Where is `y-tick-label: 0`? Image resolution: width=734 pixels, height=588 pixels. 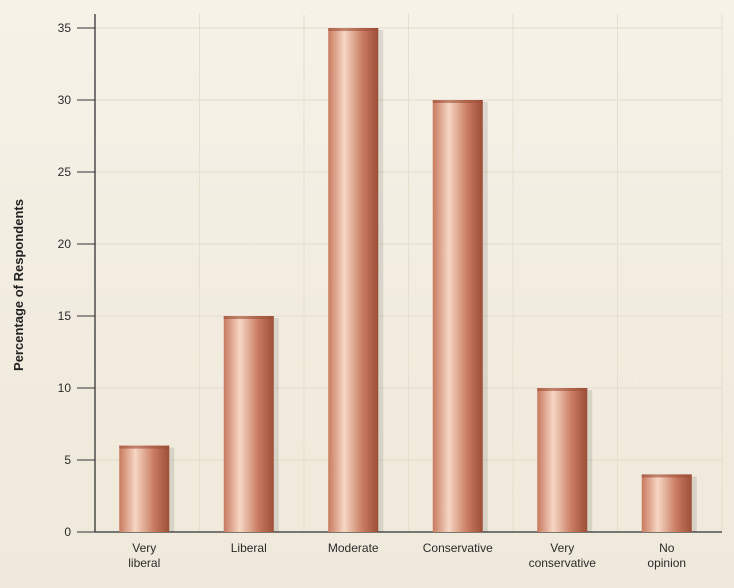 y-tick-label: 0 is located at coordinates (67, 532).